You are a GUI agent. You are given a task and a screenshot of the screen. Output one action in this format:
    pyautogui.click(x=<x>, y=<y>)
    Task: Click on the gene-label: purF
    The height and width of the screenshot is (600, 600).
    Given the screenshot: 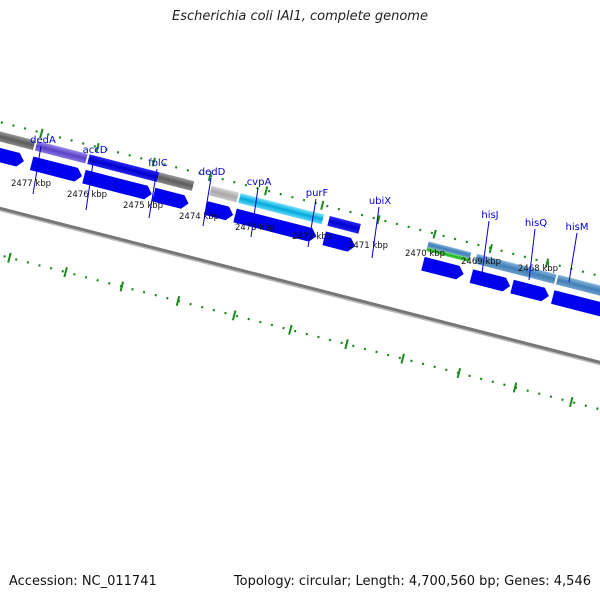 What is the action you would take?
    pyautogui.click(x=317, y=193)
    